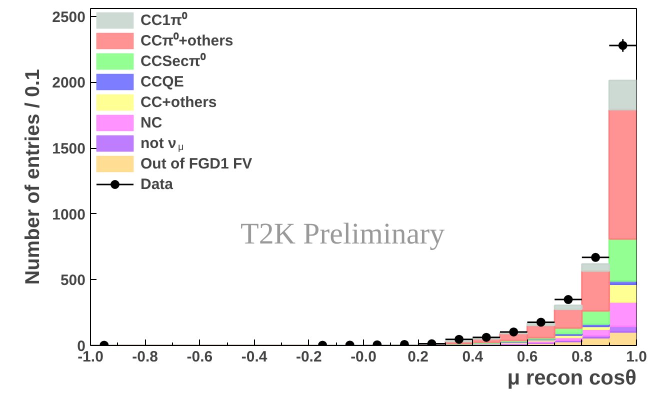 Image resolution: width=658 pixels, height=415 pixels. I want to click on legend-label: CC+others, so click(178, 102).